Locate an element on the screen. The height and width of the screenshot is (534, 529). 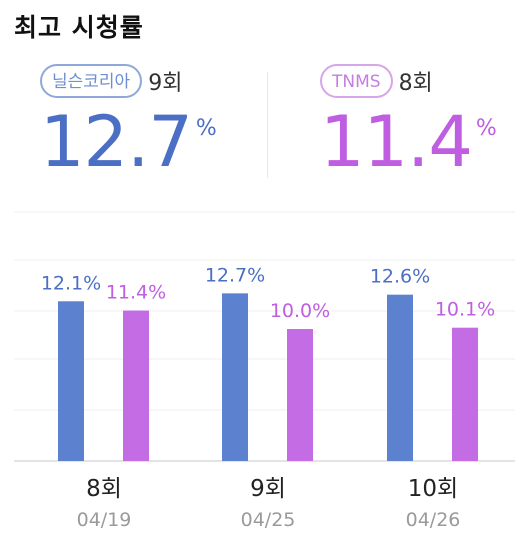
source-badge-tnms: TNMS is located at coordinates (356, 81).